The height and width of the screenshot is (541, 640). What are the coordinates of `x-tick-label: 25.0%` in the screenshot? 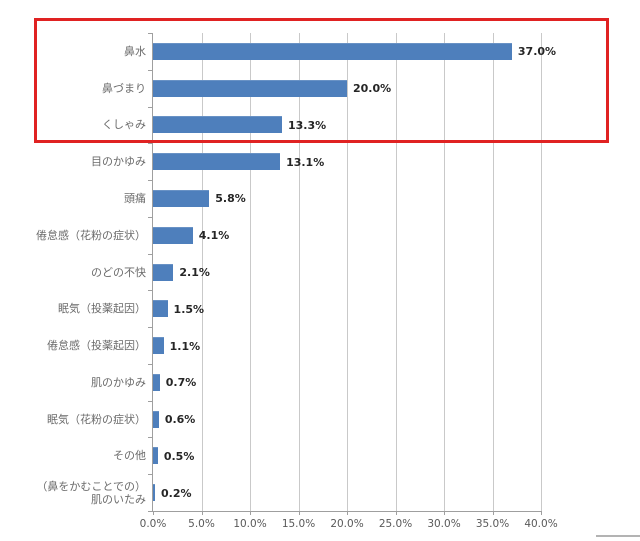 It's located at (395, 524).